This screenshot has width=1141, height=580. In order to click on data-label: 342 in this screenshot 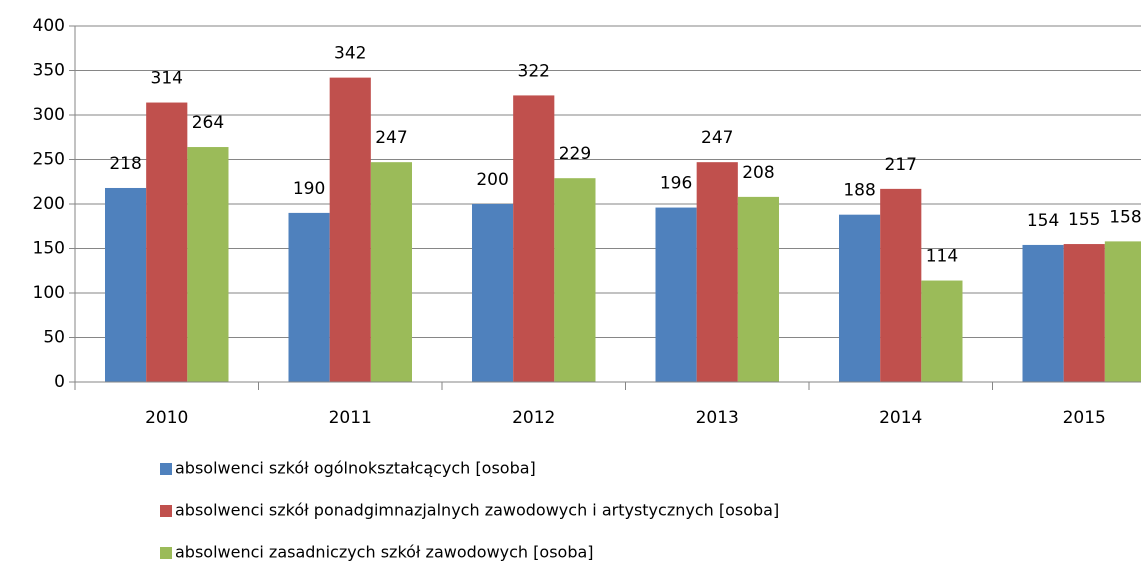, I will do `click(350, 54)`.